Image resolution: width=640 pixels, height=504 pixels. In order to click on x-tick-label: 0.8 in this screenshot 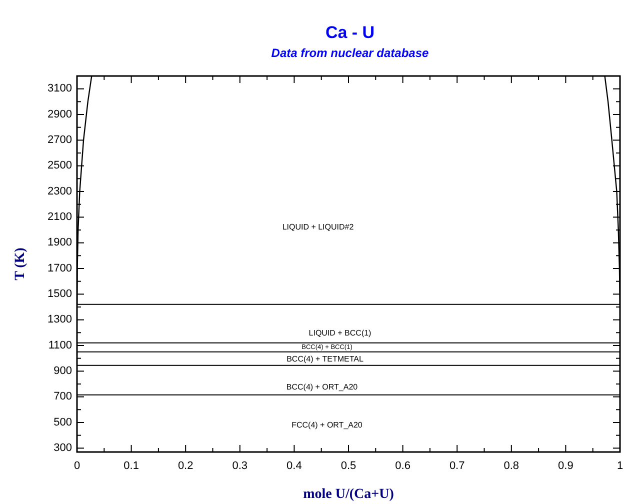, I will do `click(512, 466)`.